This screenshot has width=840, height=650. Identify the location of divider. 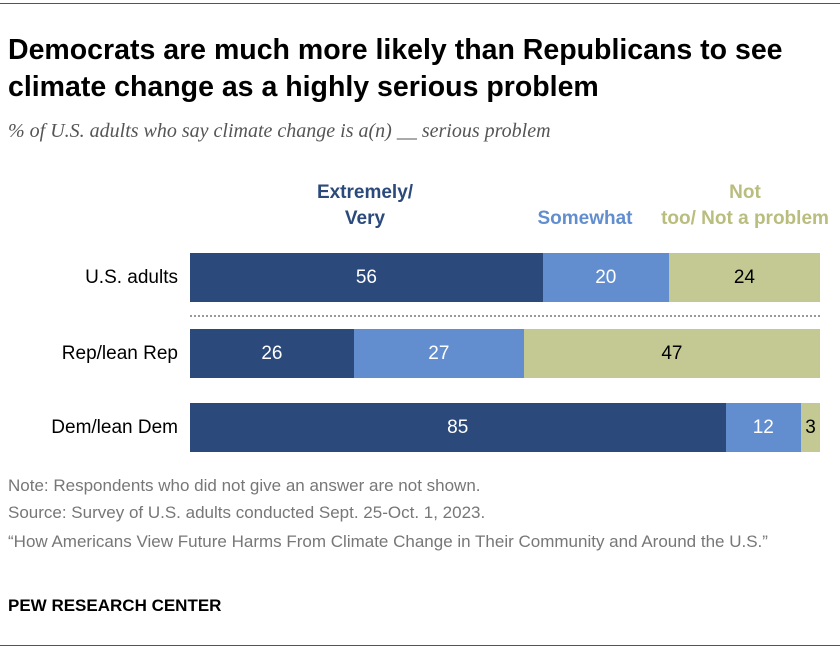
(505, 316).